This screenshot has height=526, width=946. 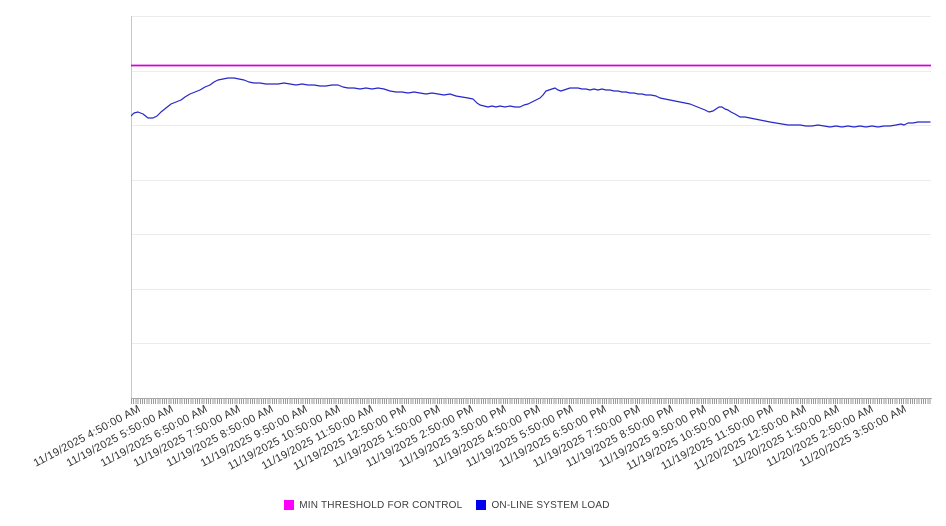 What do you see at coordinates (317, 438) in the screenshot?
I see `x-axis-label: 11/19/2025 11:50:00 AM` at bounding box center [317, 438].